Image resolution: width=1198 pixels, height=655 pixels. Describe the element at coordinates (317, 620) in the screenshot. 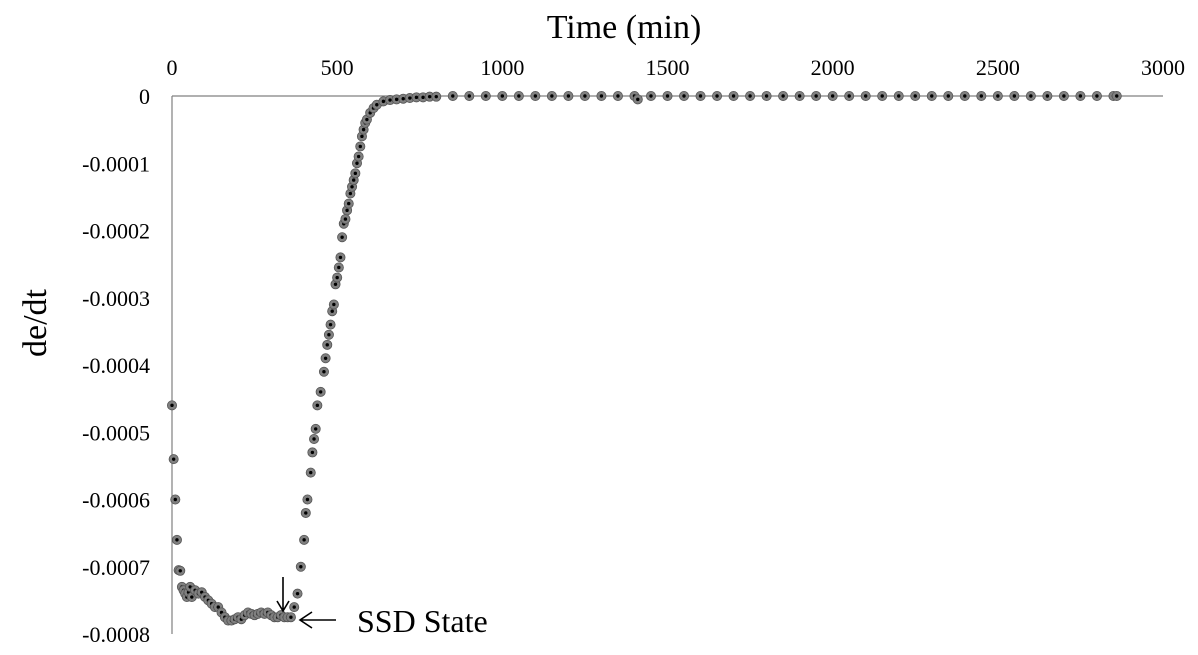

I see `left-arrow-icon` at that location.